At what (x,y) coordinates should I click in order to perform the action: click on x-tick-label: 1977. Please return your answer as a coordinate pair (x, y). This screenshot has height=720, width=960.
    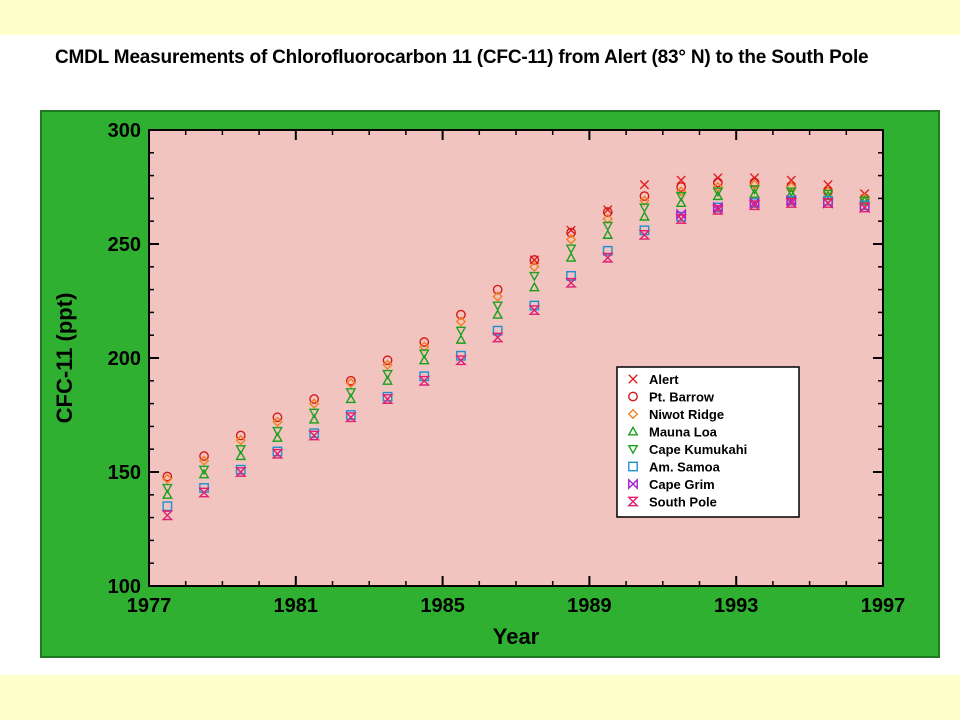
    Looking at the image, I should click on (149, 606).